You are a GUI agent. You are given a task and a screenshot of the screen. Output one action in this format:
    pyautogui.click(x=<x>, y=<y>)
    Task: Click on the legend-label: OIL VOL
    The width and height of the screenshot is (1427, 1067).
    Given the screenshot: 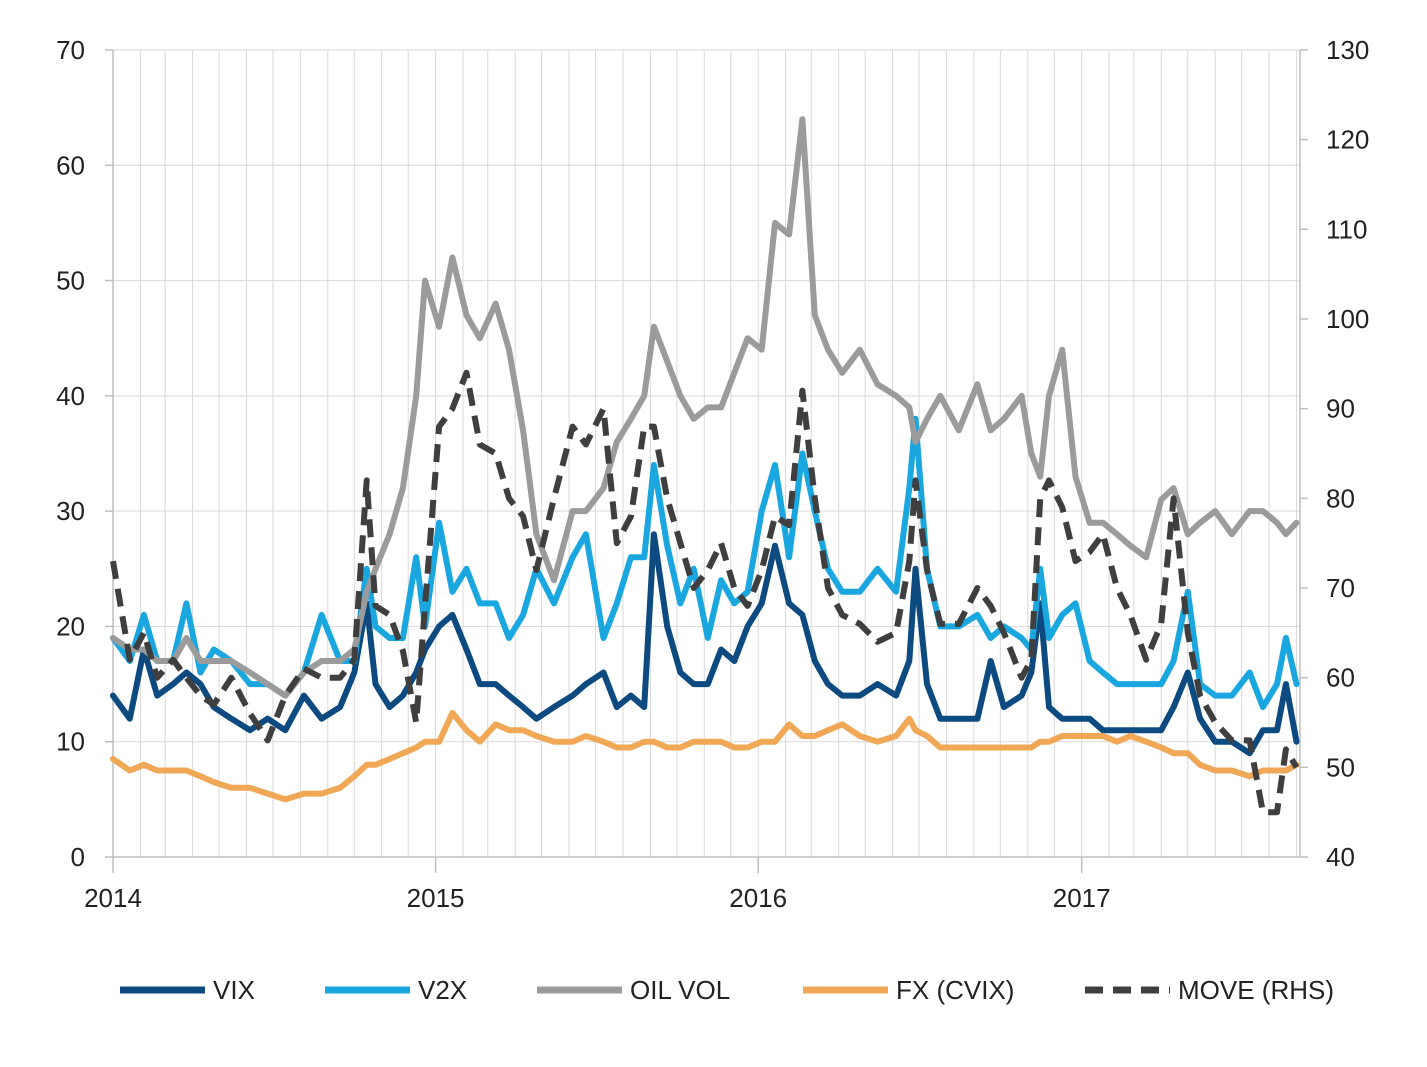 What is the action you would take?
    pyautogui.click(x=680, y=990)
    